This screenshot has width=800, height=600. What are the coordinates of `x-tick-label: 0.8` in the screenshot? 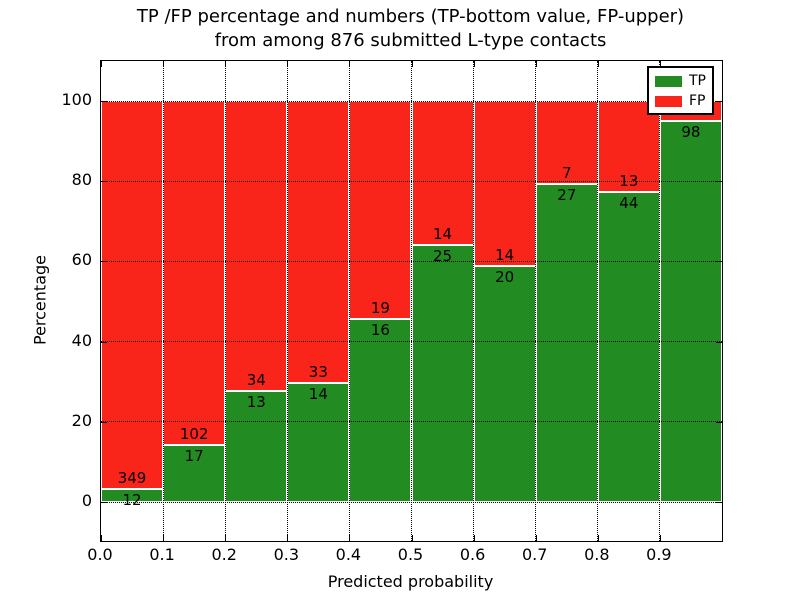 It's located at (597, 554).